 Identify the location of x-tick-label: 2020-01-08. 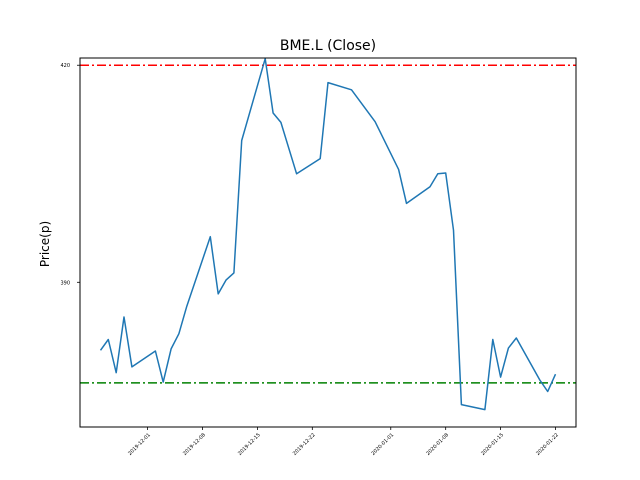
(437, 444).